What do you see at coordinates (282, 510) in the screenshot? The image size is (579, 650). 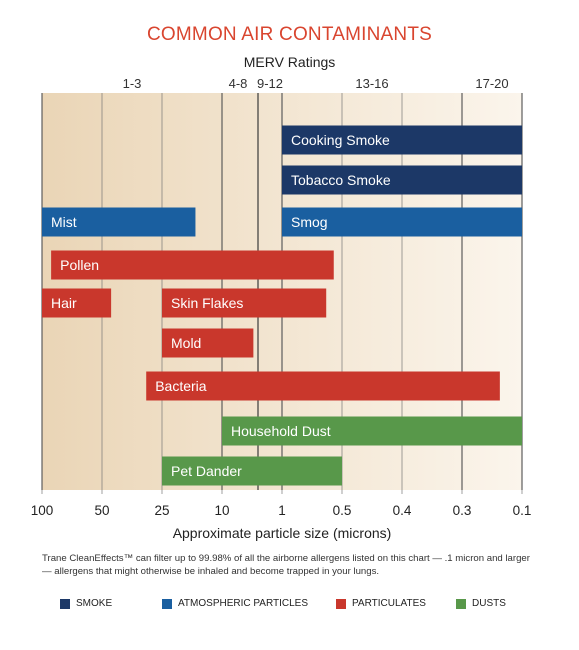 I see `x-tick-label: 1` at bounding box center [282, 510].